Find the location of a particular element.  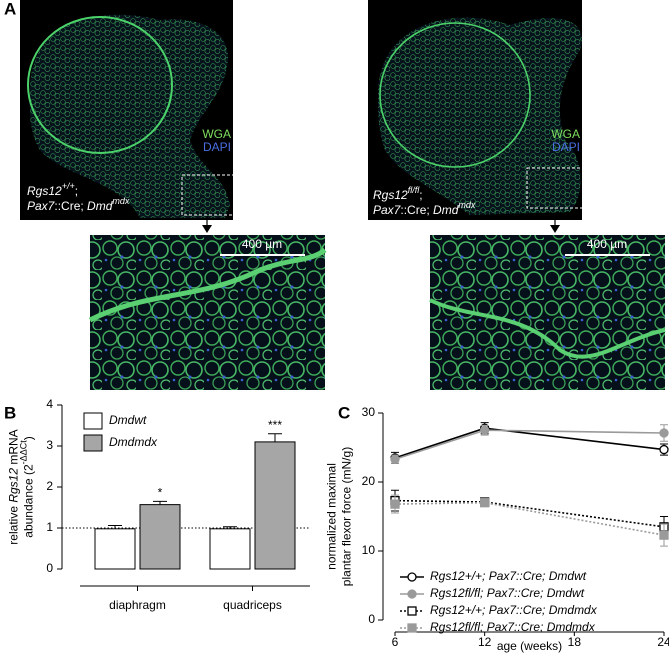

x-tick-label: 24 is located at coordinates (663, 642).